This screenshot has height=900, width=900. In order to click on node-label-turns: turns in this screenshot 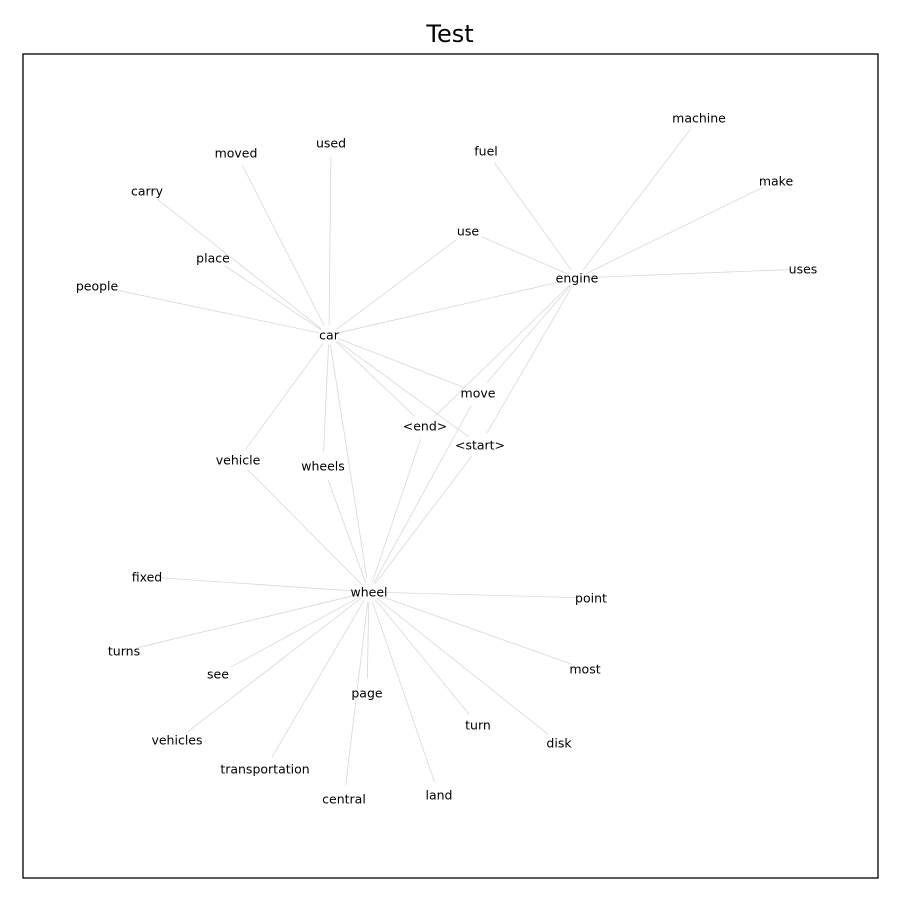, I will do `click(124, 651)`.